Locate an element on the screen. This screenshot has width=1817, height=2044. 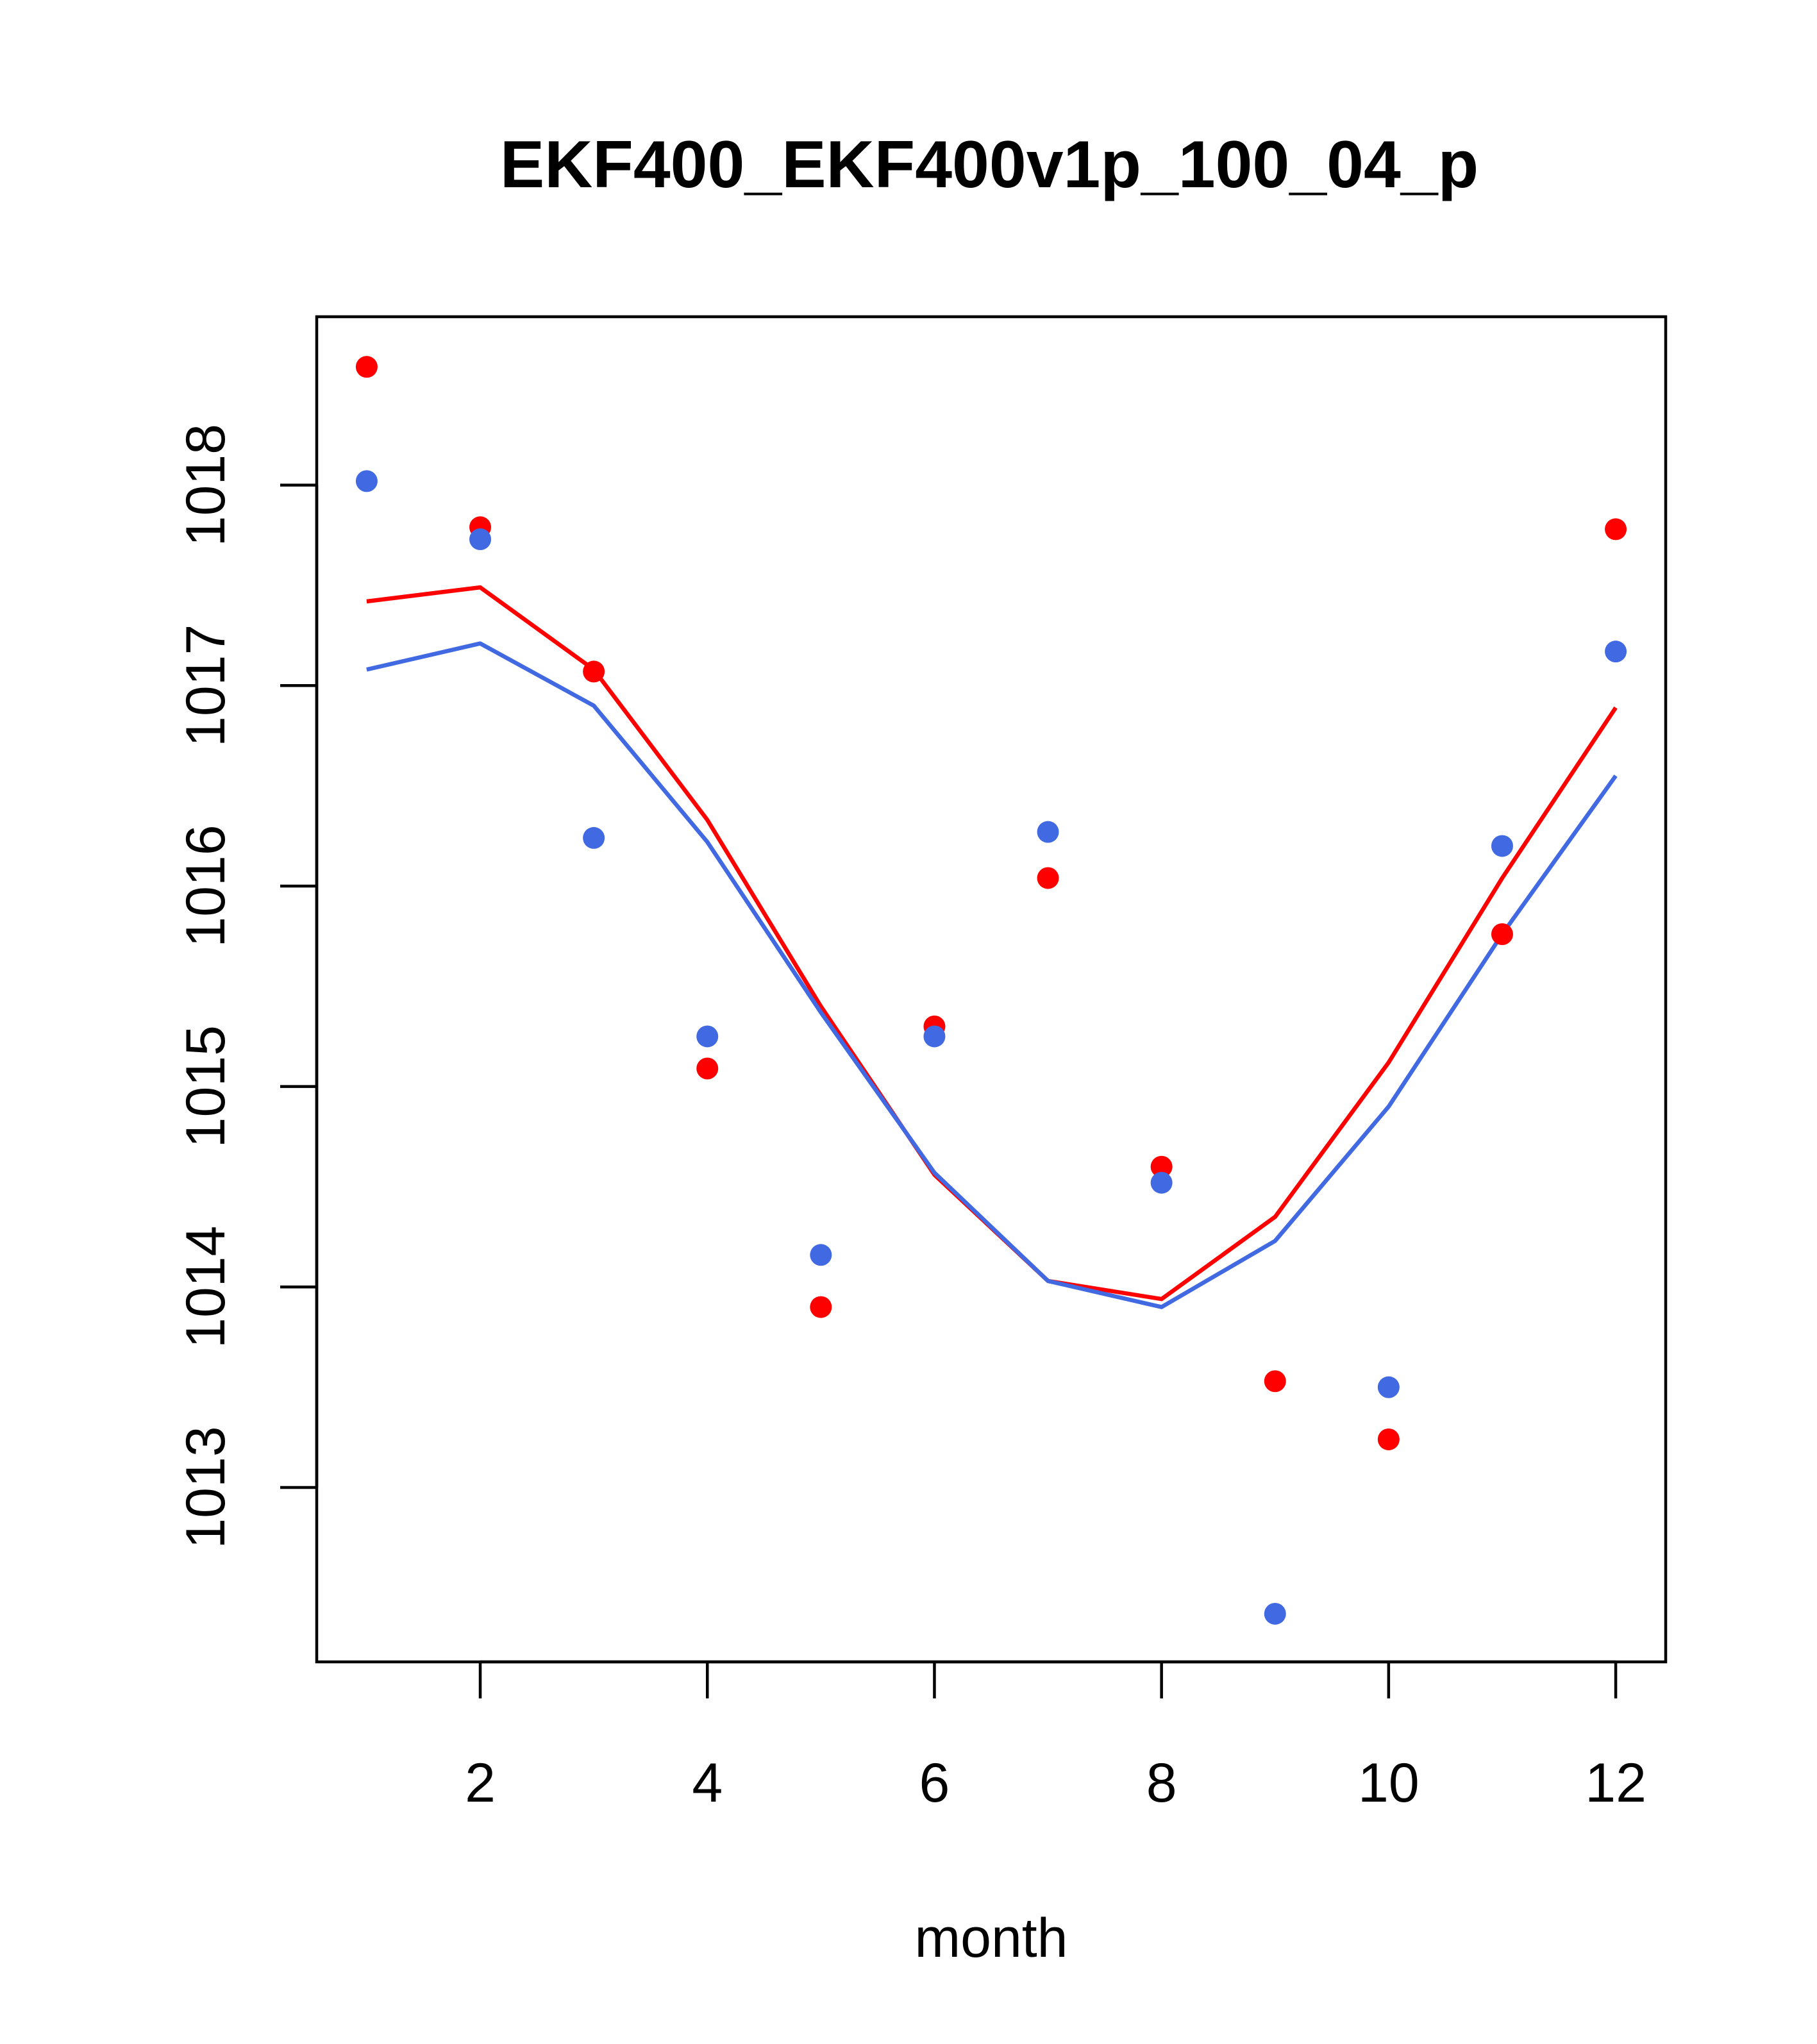
x-axis-label: month is located at coordinates (991, 1938).